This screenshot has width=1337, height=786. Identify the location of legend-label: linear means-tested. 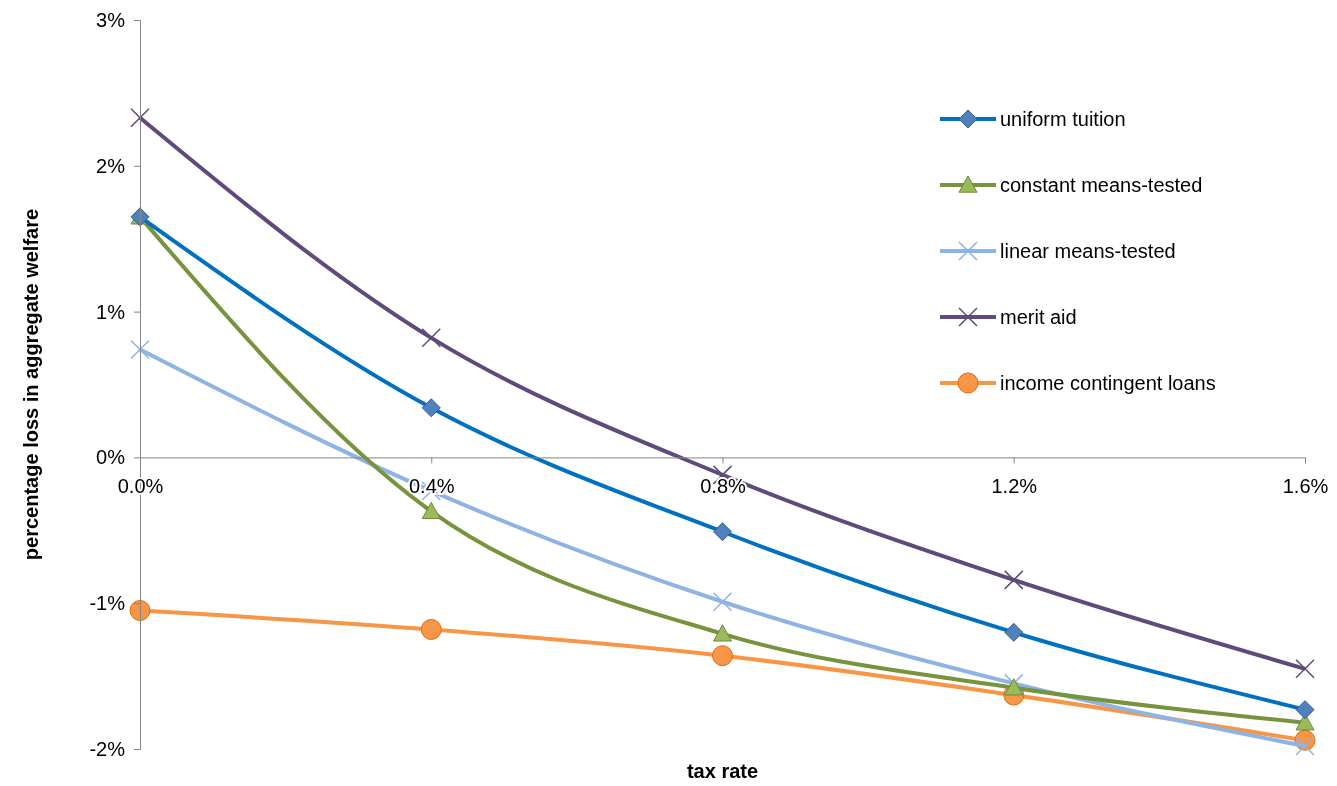
(1088, 251).